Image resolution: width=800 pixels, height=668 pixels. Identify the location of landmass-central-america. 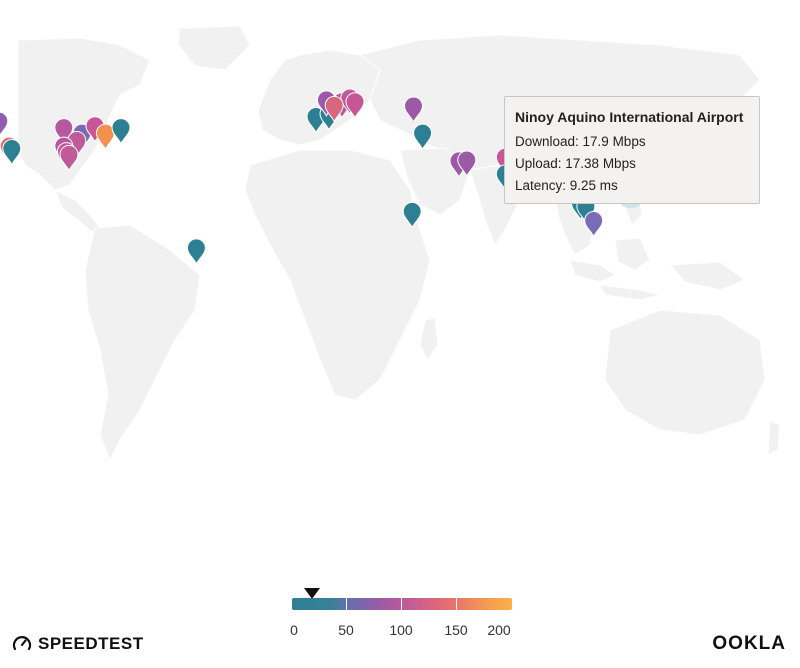
(77, 210).